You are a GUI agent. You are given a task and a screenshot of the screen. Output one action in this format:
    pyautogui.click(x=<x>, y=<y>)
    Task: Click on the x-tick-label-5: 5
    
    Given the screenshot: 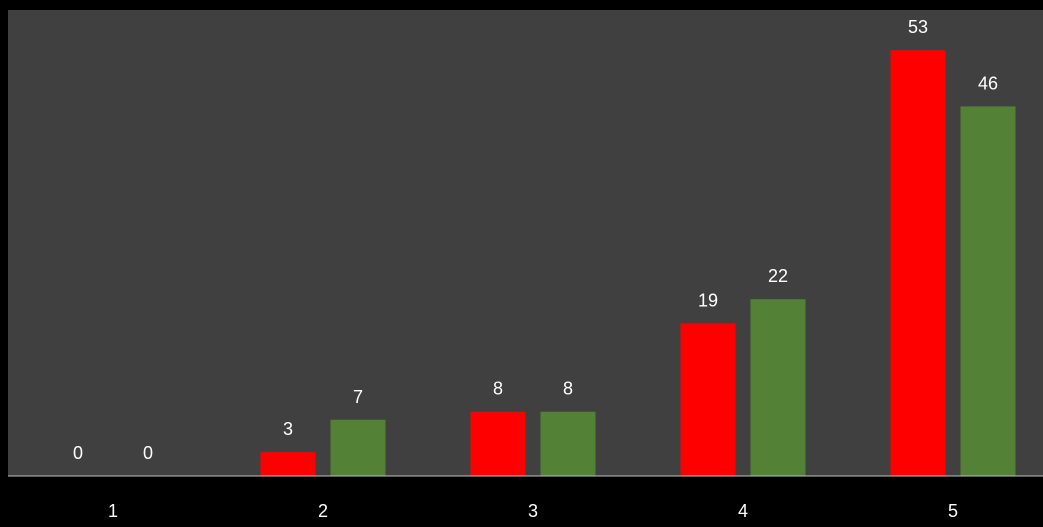 What is the action you would take?
    pyautogui.click(x=953, y=511)
    